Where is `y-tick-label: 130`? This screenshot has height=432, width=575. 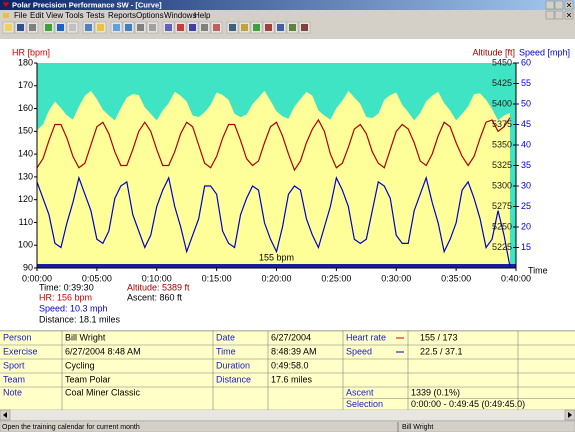 y-tick-label: 130 is located at coordinates (25, 176).